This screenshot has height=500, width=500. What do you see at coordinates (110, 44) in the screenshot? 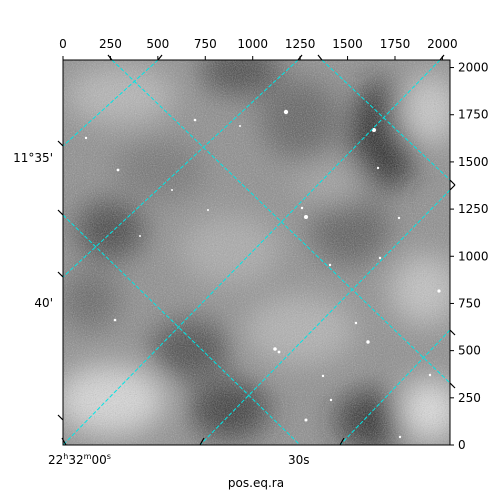
I see `x-pixel-tick-label: 250` at bounding box center [110, 44].